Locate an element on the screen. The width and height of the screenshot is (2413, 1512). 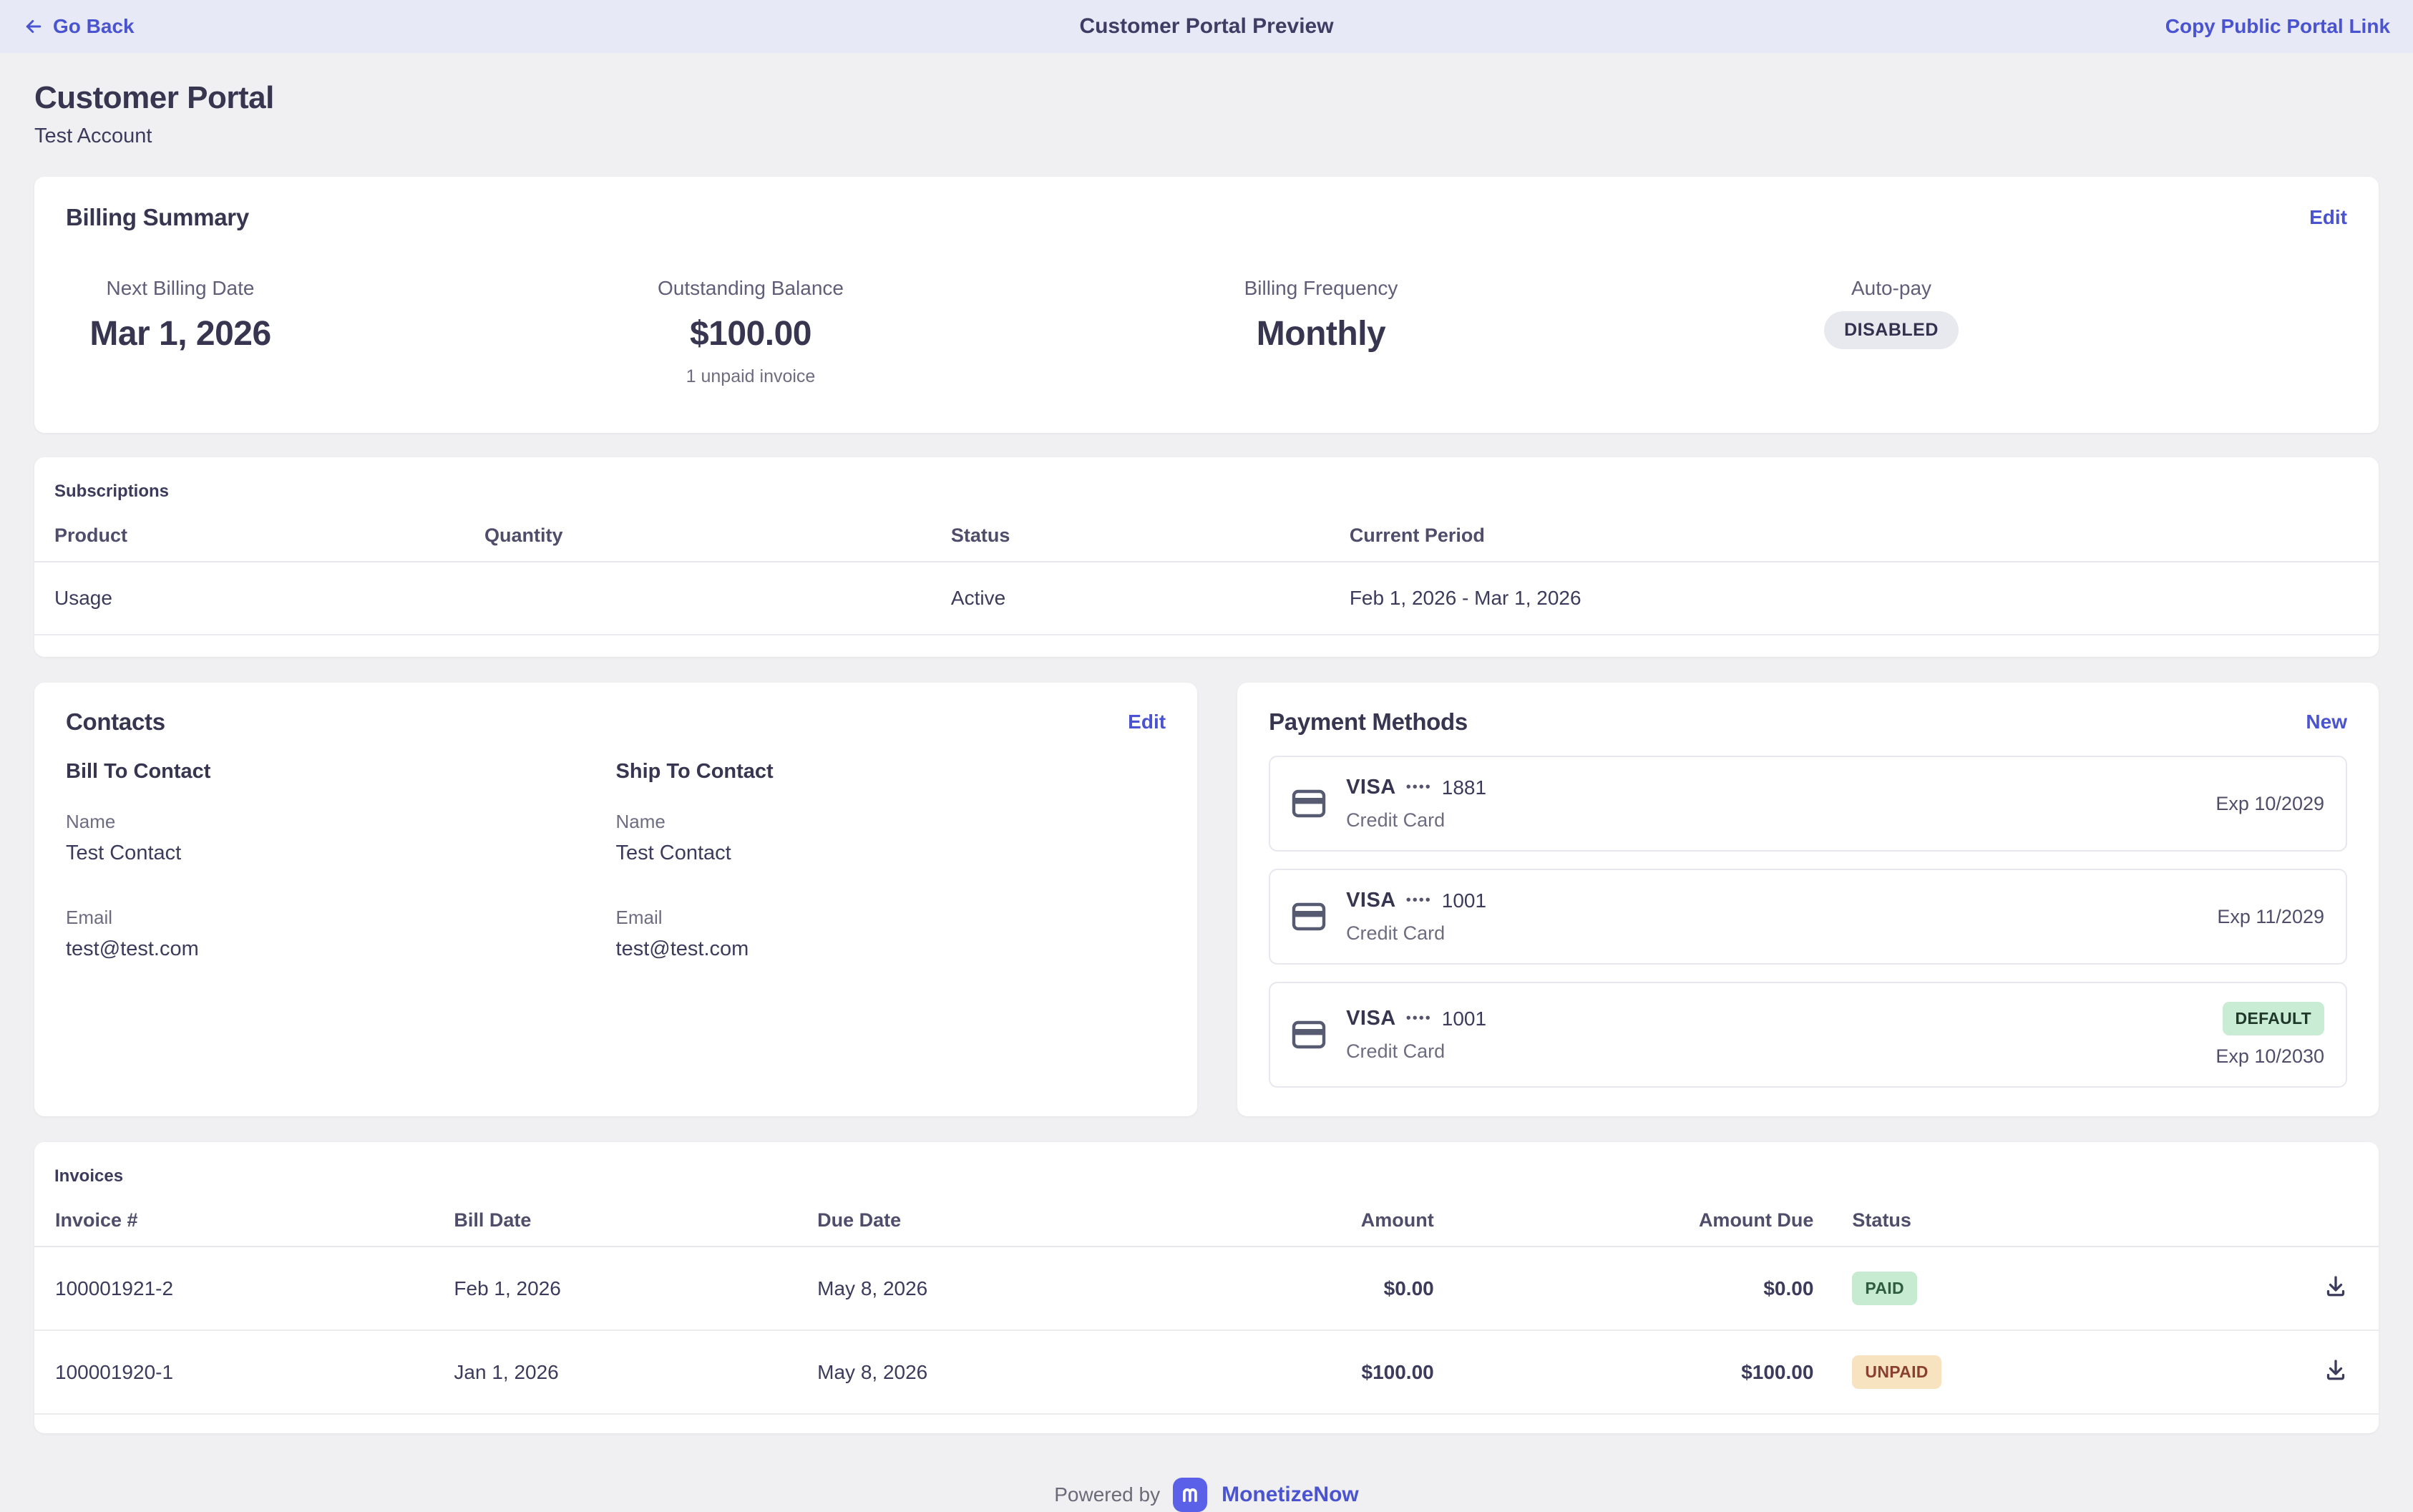
monetizenow-logo-icon is located at coordinates (1190, 1495).